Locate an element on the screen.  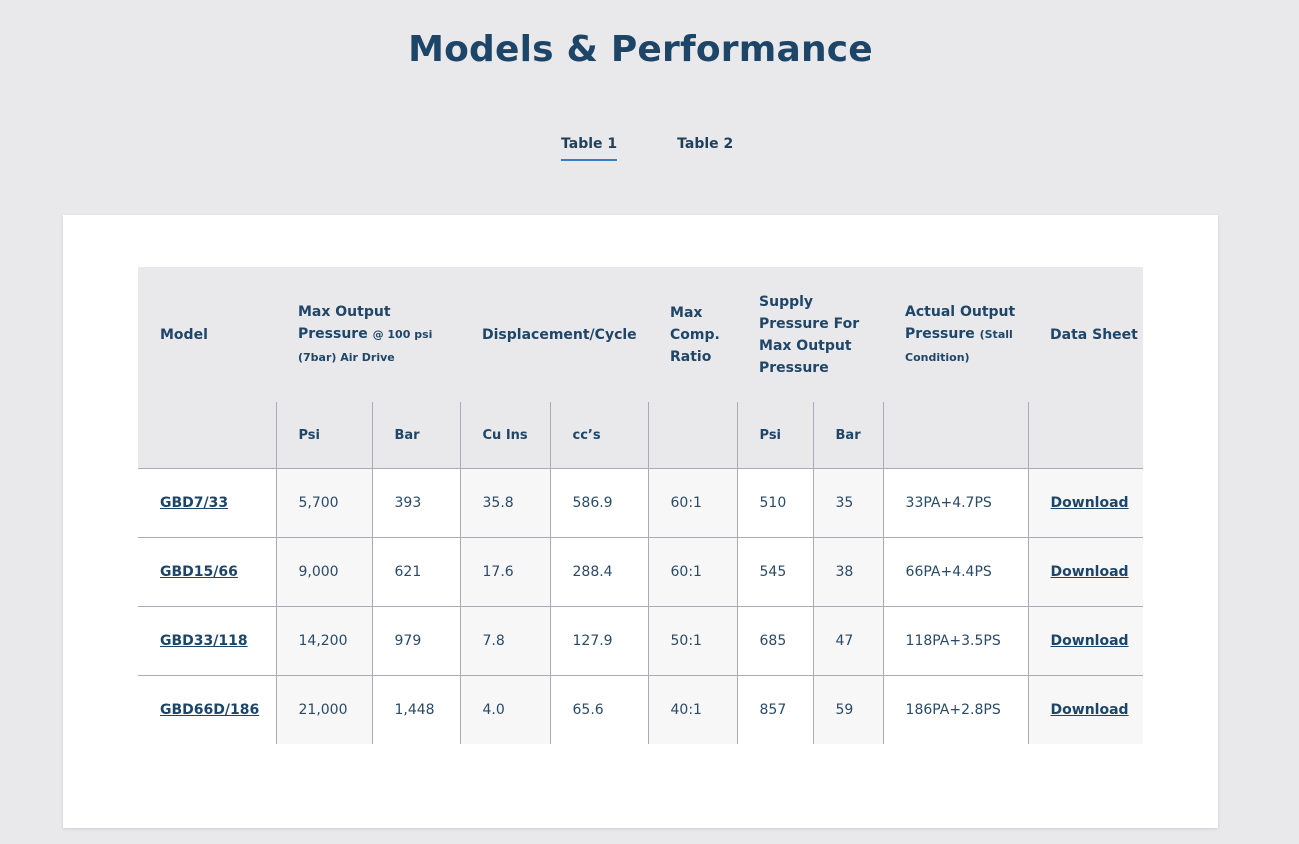
cell-bar: 1,448 is located at coordinates (415, 709).